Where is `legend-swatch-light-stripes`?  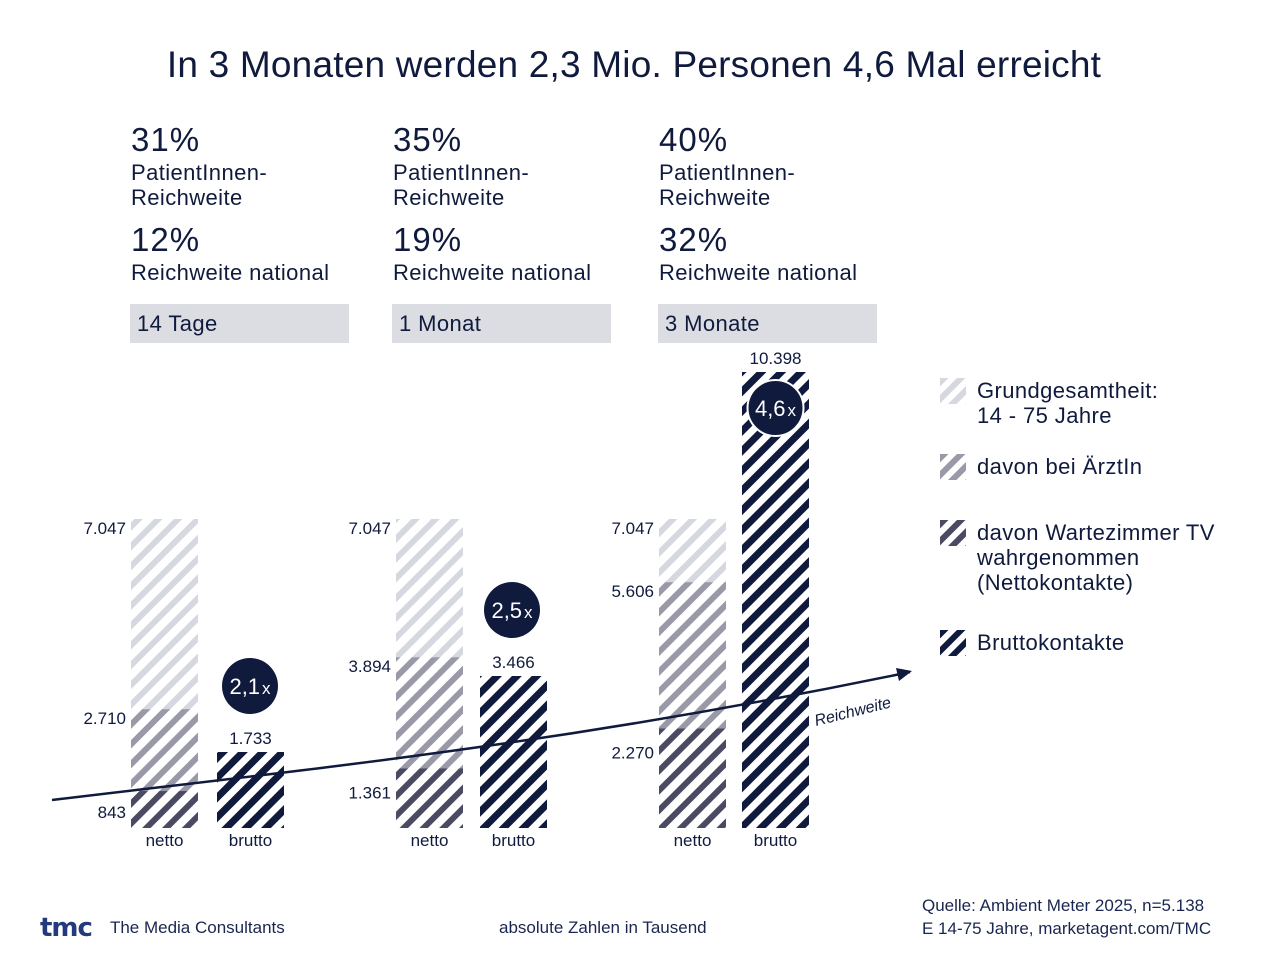 legend-swatch-light-stripes is located at coordinates (953, 391).